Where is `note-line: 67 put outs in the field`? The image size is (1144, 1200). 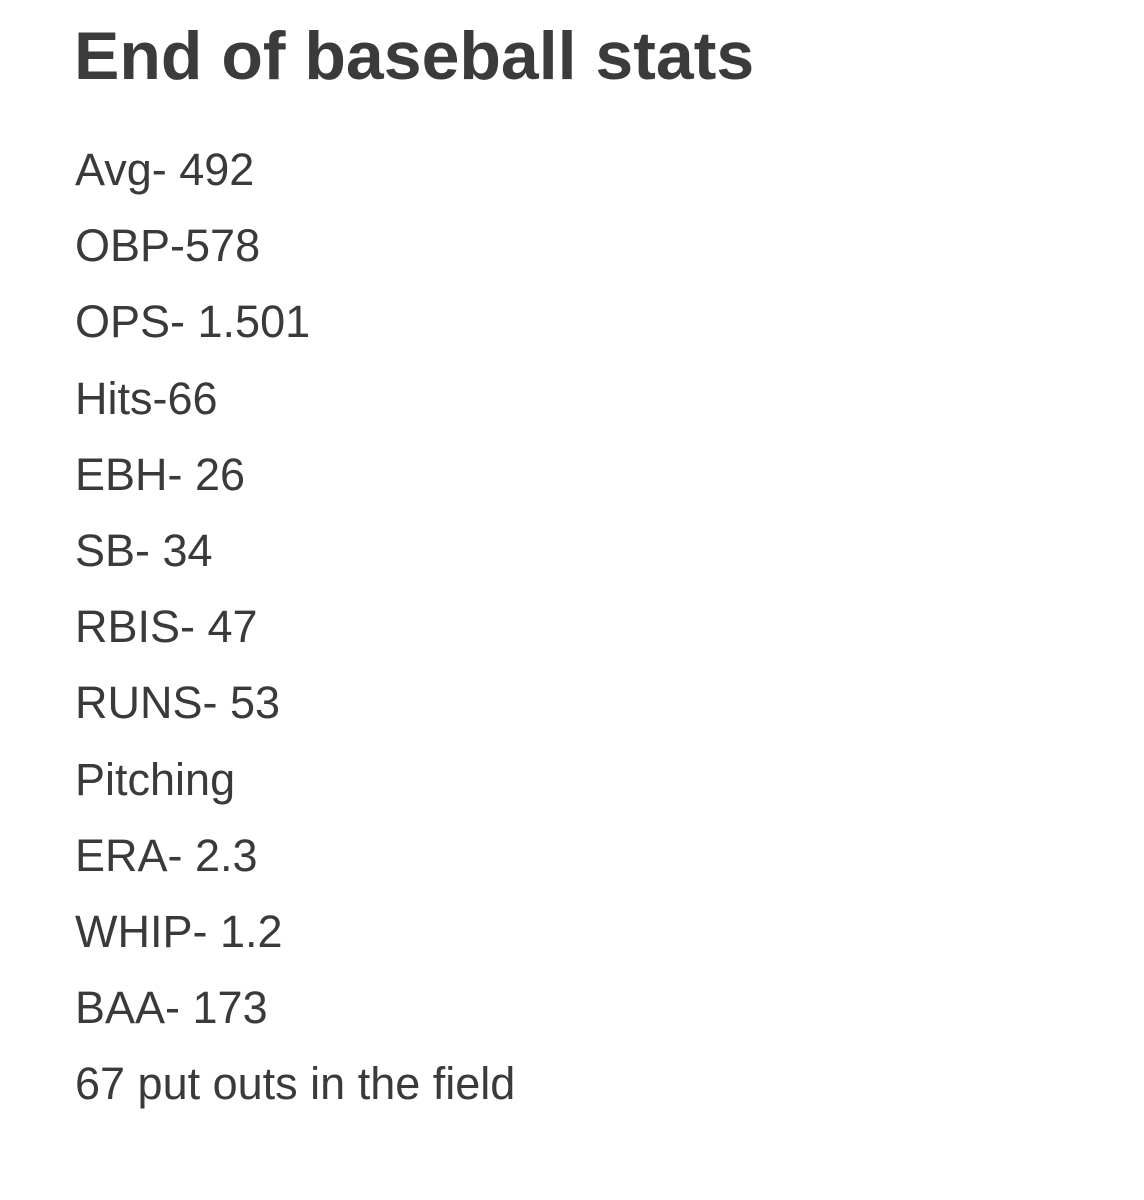
note-line: 67 put outs in the field is located at coordinates (295, 1084).